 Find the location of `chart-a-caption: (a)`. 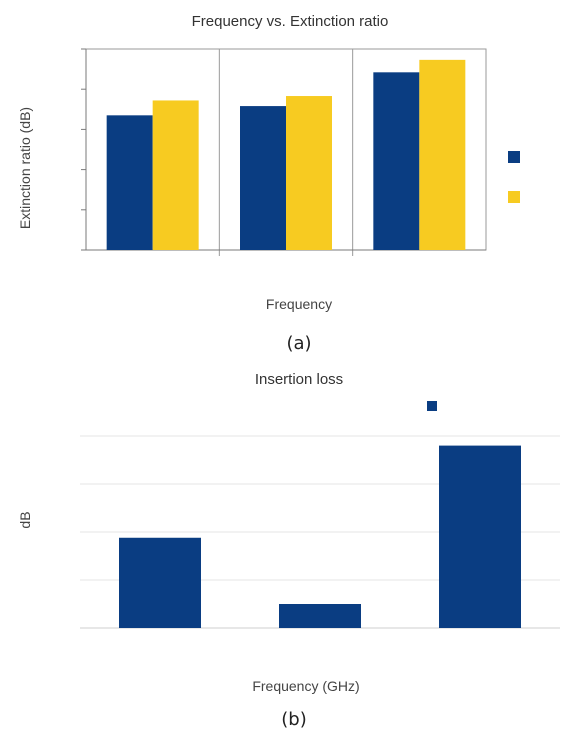

chart-a-caption: (a) is located at coordinates (298, 343).